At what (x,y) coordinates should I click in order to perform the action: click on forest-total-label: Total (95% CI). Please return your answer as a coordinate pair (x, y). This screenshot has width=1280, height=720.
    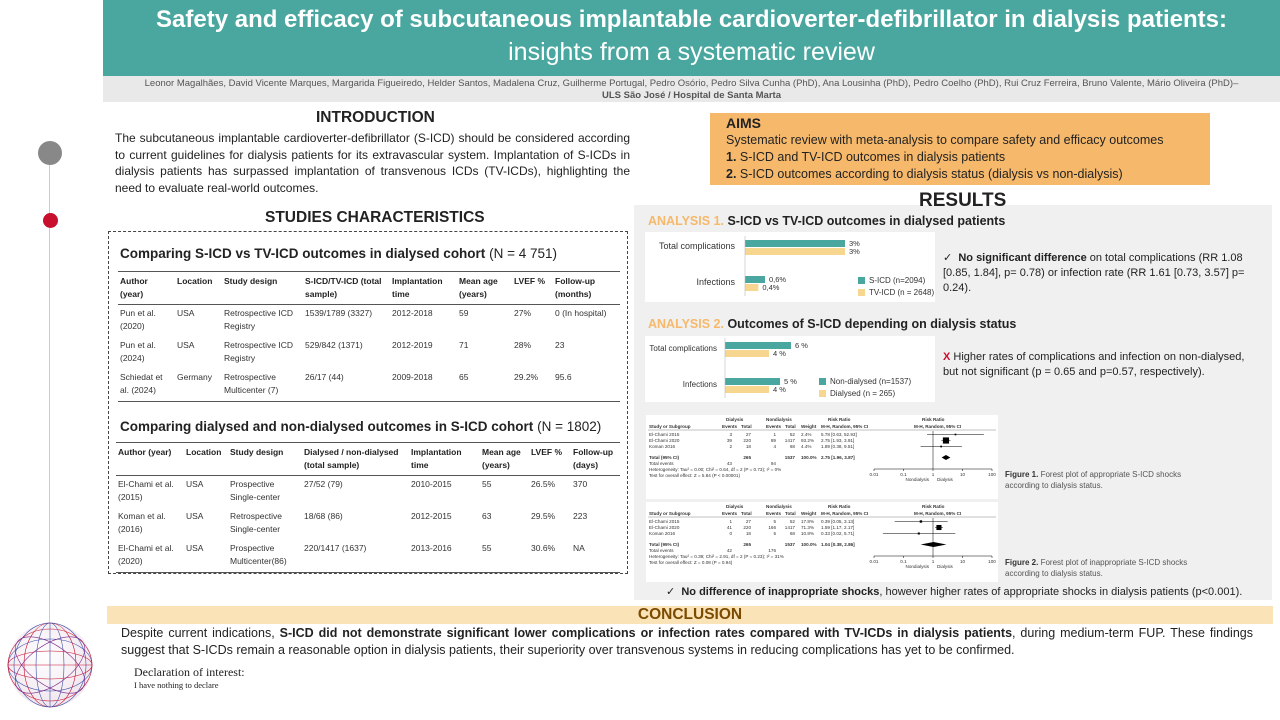
    Looking at the image, I should click on (664, 544).